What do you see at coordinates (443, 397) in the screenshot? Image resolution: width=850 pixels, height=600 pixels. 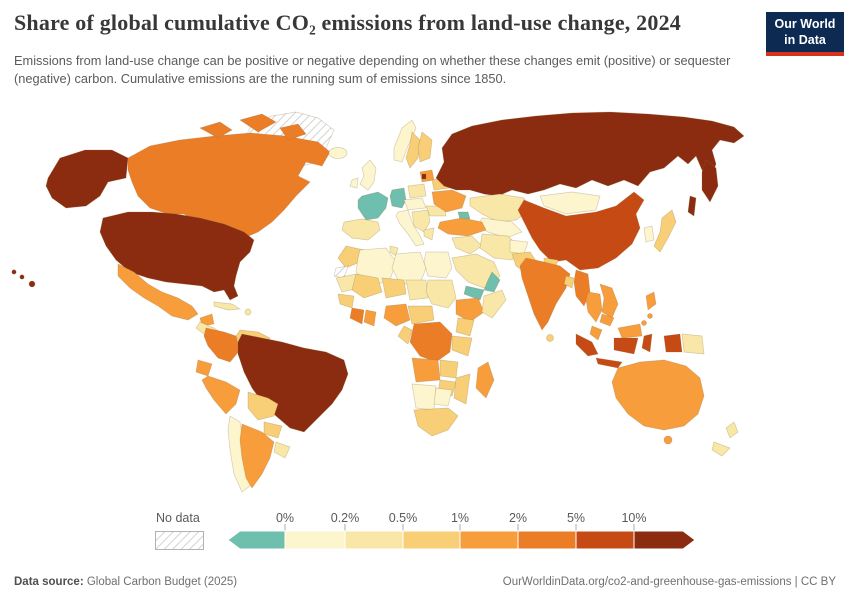 I see `country-botswana` at bounding box center [443, 397].